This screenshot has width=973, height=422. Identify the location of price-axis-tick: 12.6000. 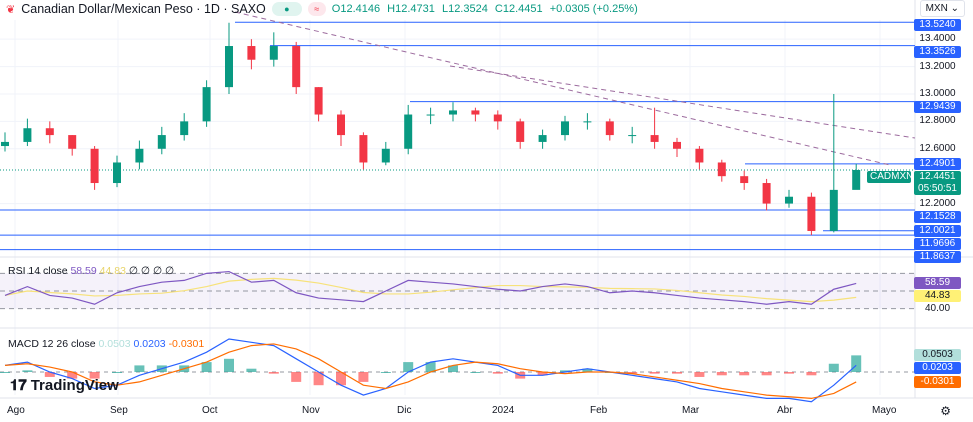
(937, 148).